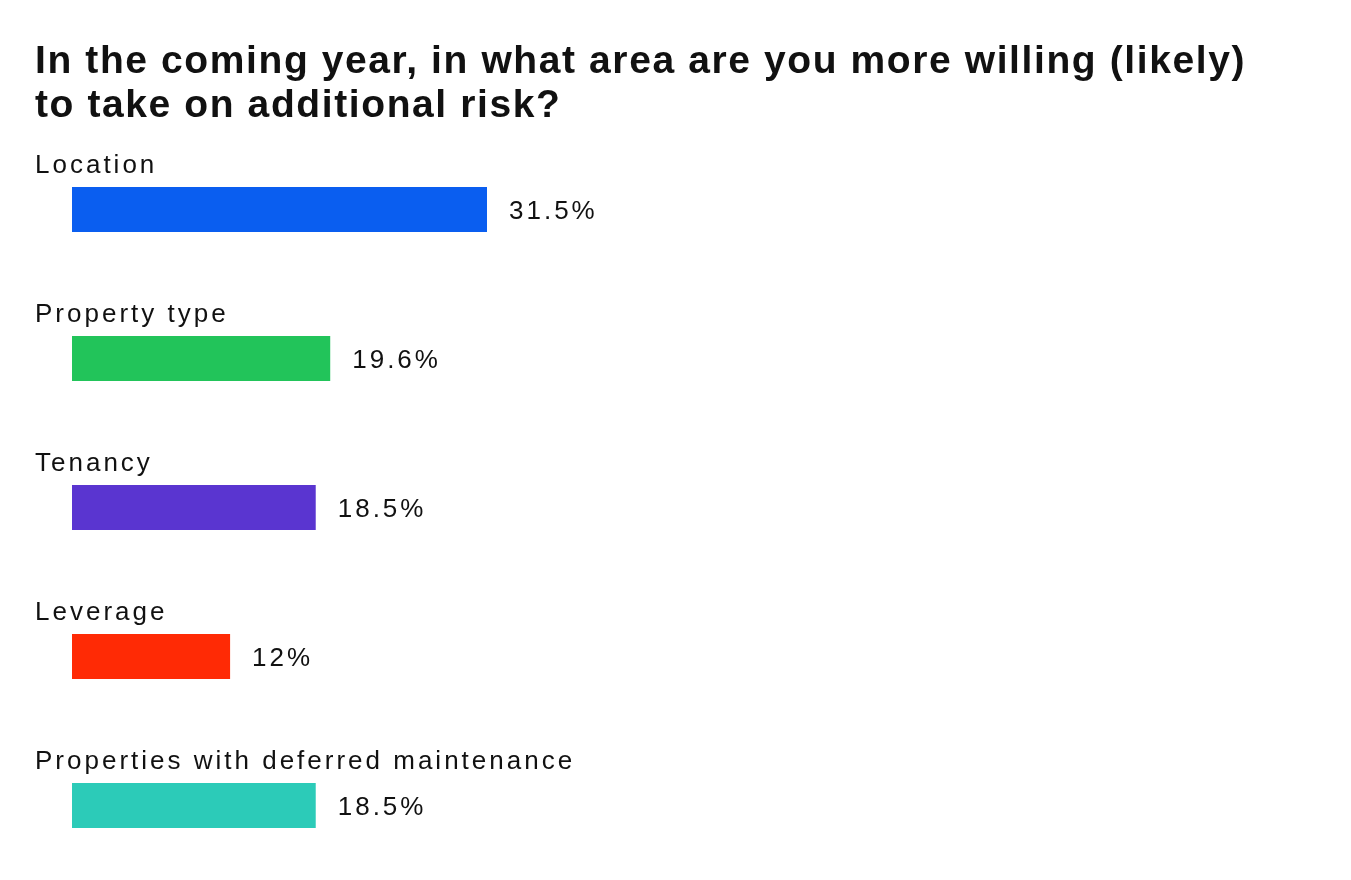 The height and width of the screenshot is (880, 1351). I want to click on y-tick-label: Tenancy, so click(94, 462).